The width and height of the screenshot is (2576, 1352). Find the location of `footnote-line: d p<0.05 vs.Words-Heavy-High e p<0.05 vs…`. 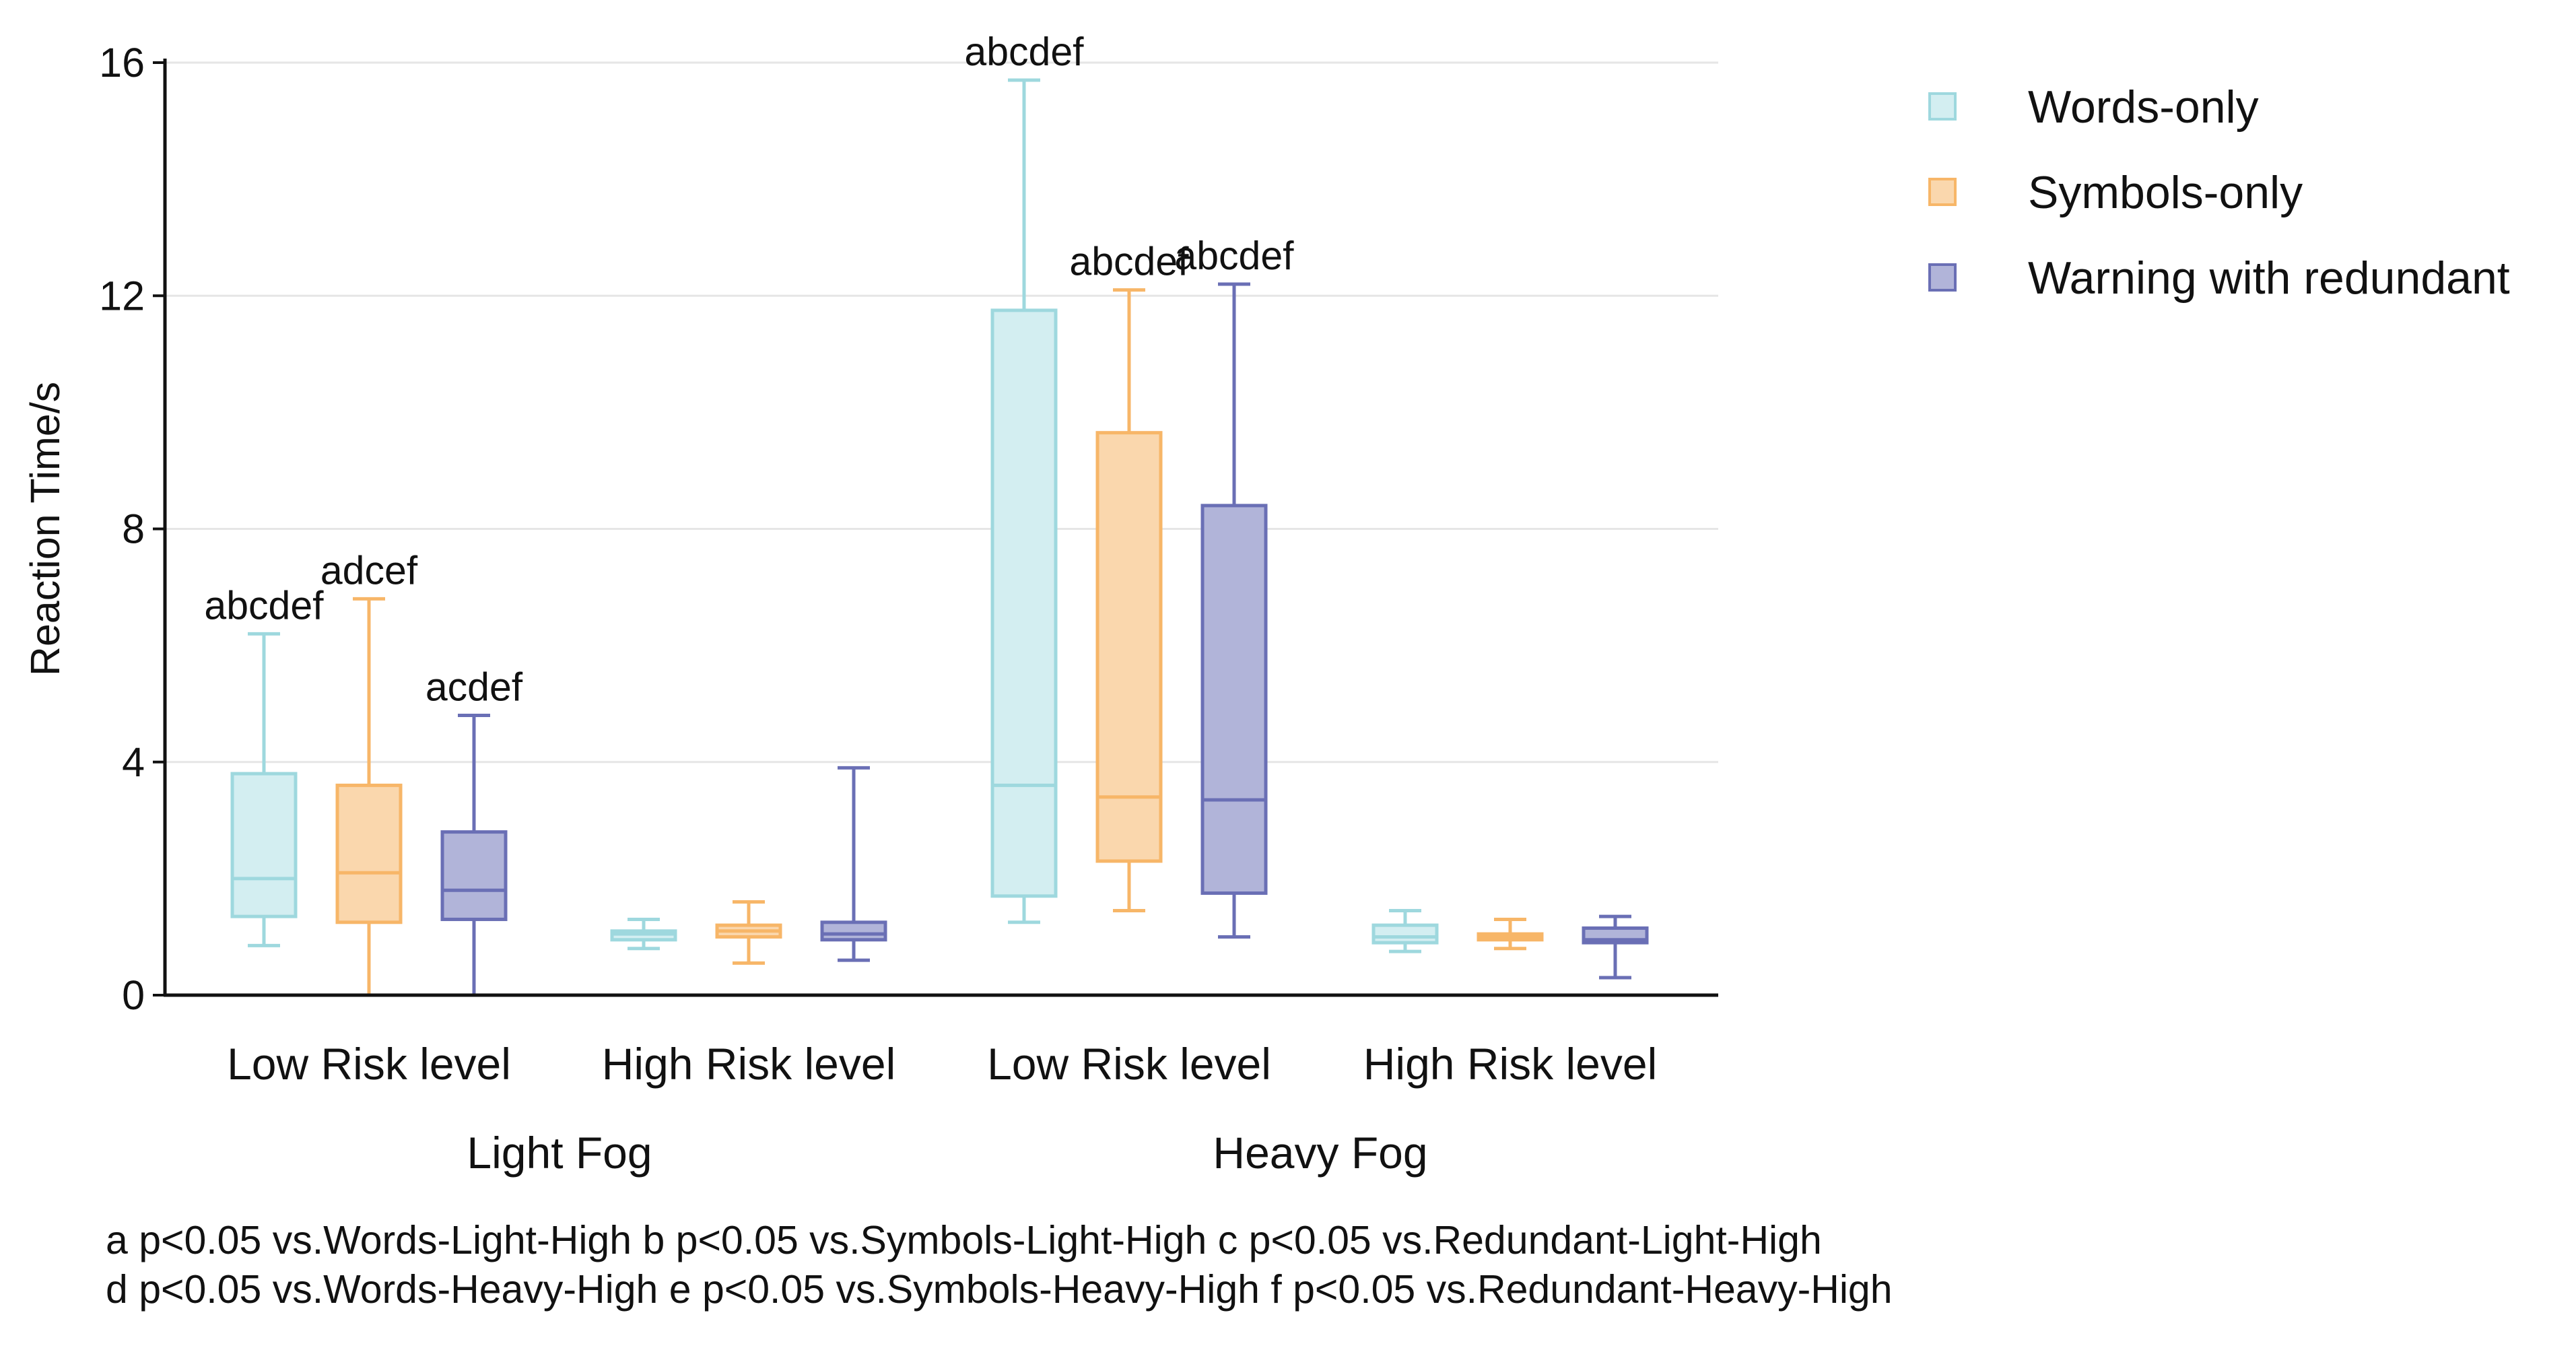

footnote-line: d p<0.05 vs.Words-Heavy-High e p<0.05 vs… is located at coordinates (999, 1289).